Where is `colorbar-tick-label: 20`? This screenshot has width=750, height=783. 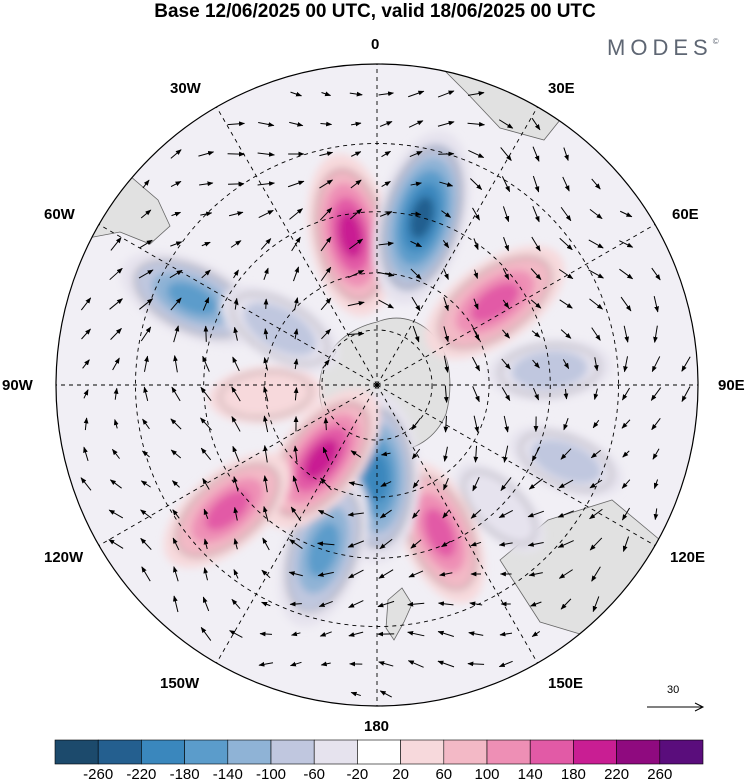 colorbar-tick-label: 20 is located at coordinates (400, 774).